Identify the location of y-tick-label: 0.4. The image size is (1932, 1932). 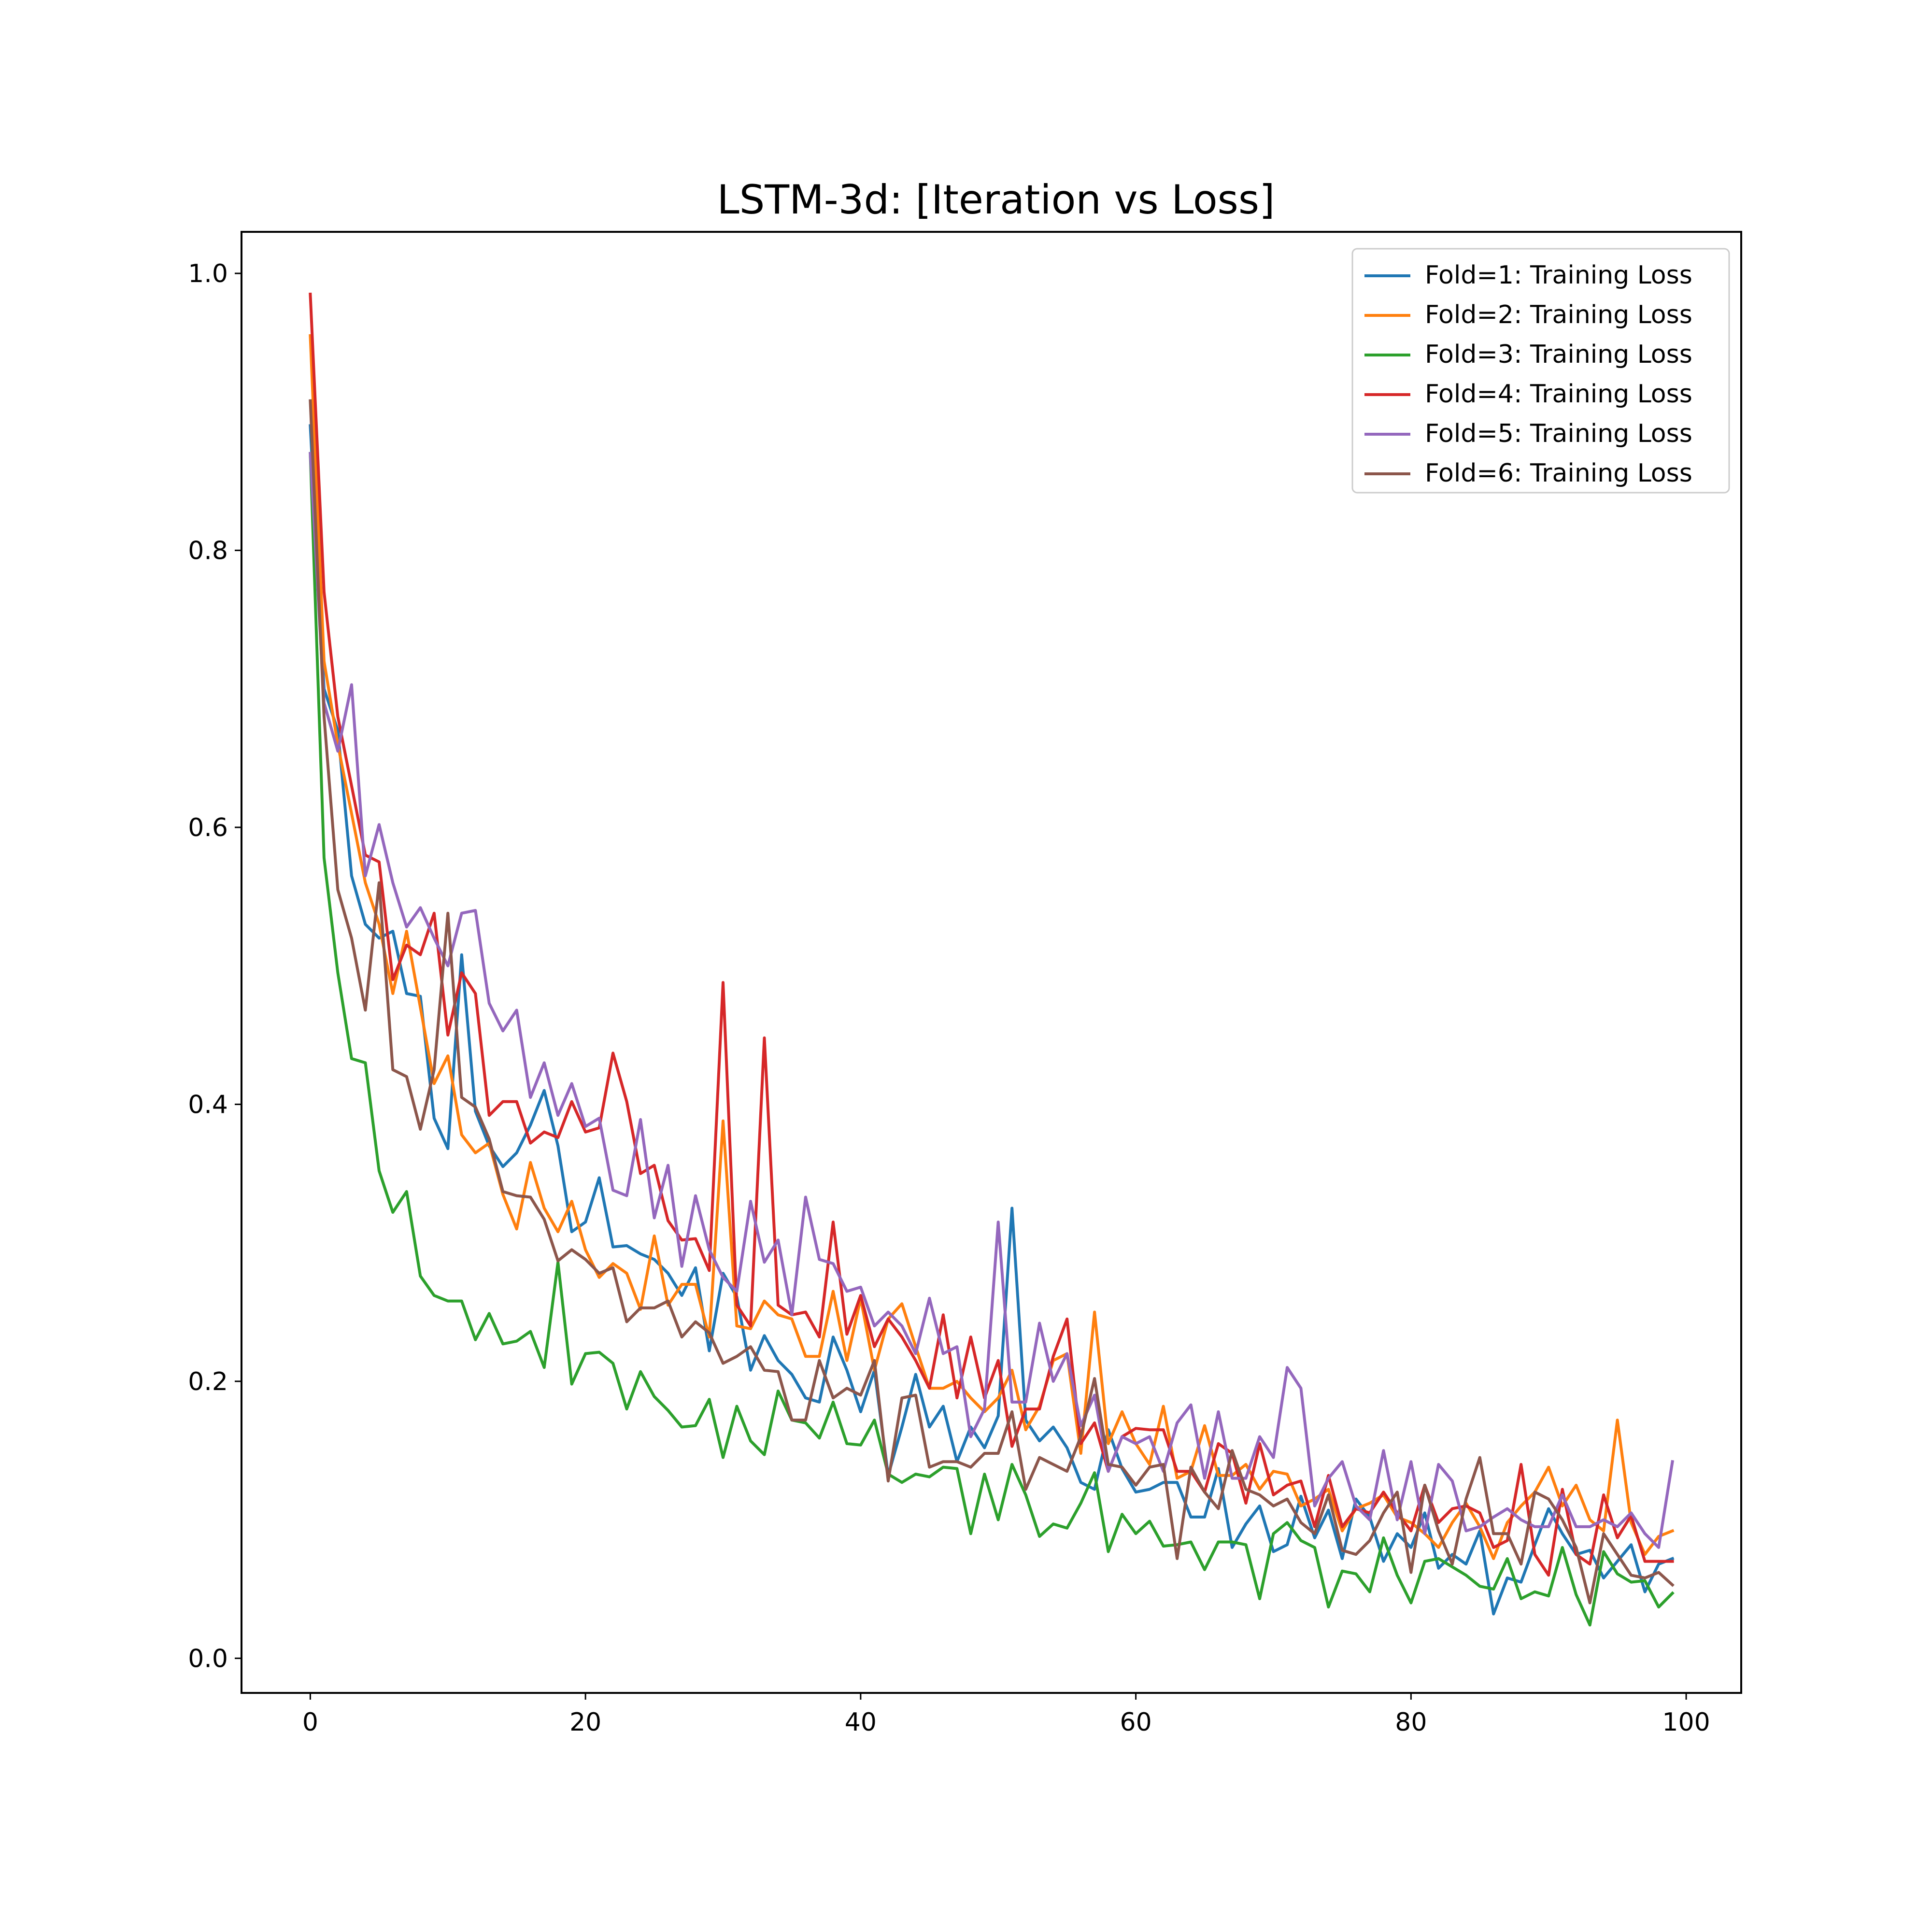
(208, 1104).